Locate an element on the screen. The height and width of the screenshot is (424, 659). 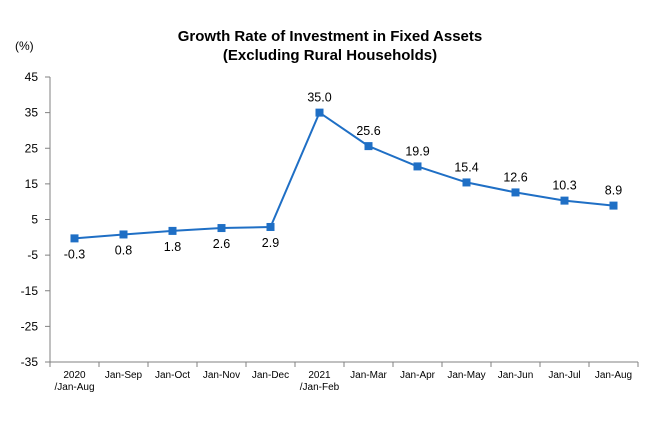
x-tick-label: Jan-Jun is located at coordinates (516, 375).